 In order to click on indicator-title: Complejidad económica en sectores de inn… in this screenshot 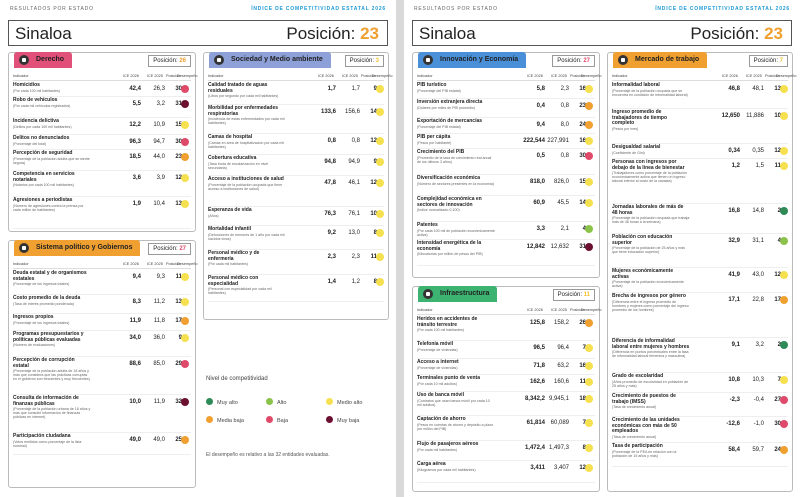, I will do `click(449, 202)`.